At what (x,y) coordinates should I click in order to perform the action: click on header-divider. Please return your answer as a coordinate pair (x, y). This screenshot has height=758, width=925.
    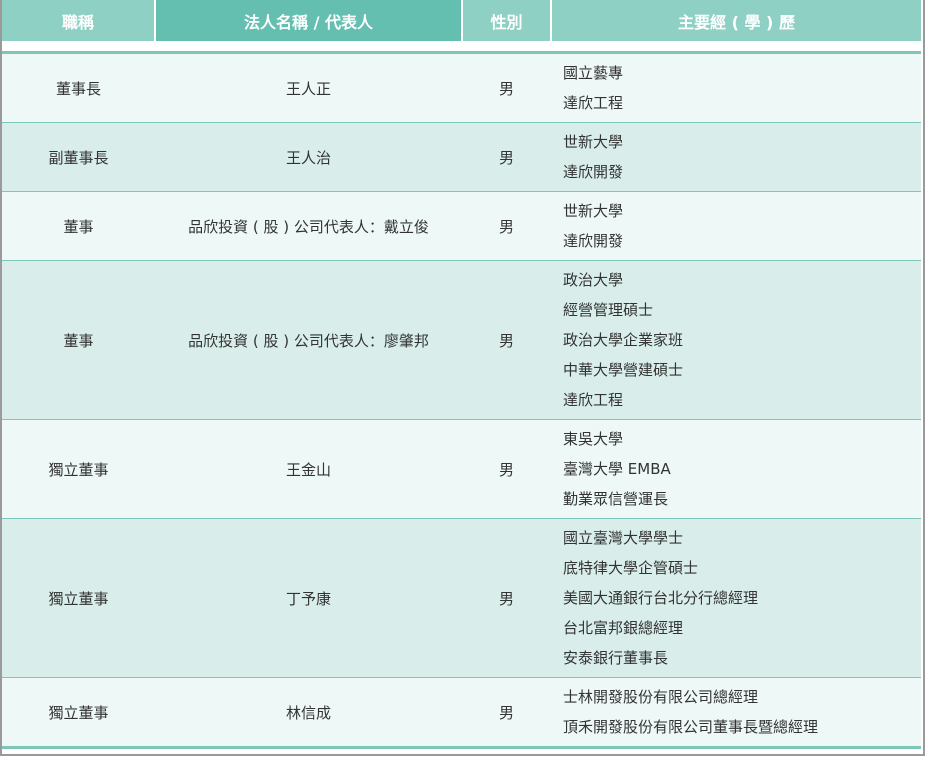
    Looking at the image, I should click on (461, 47).